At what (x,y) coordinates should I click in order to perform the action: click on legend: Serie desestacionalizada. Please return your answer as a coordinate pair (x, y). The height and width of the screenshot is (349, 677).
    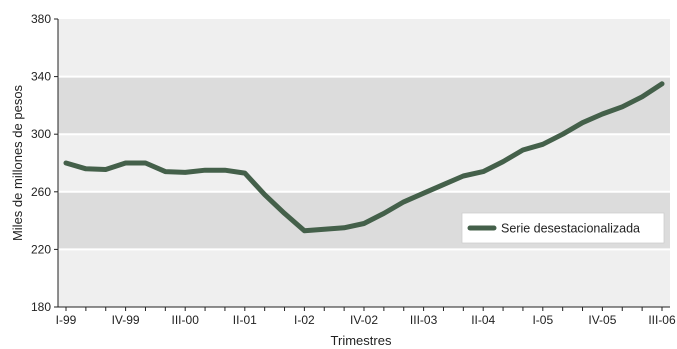
    Looking at the image, I should click on (563, 228).